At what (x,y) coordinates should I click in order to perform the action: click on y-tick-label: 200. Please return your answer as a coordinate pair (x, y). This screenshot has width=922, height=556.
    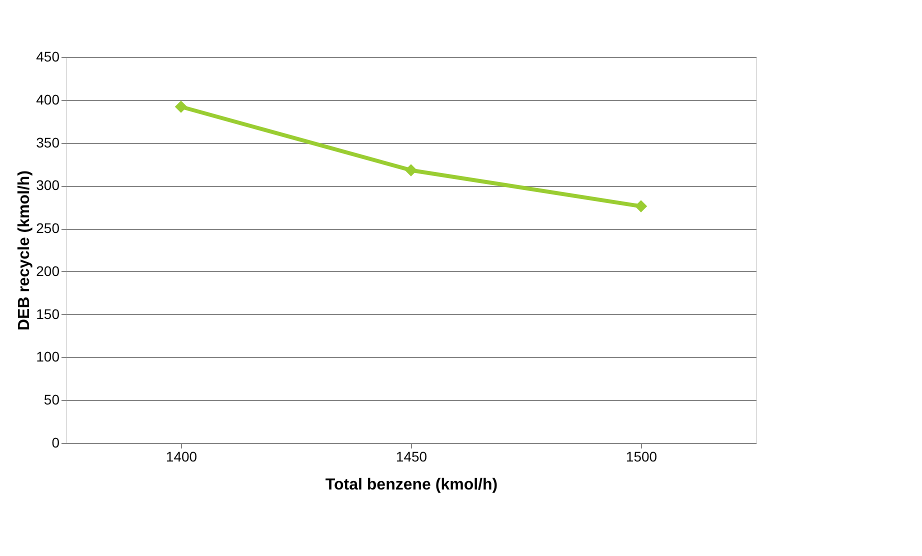
    Looking at the image, I should click on (48, 270).